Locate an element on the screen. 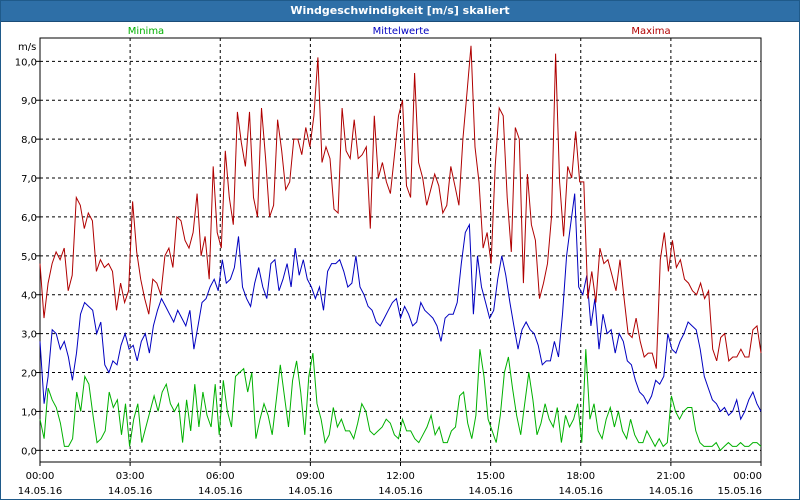 This screenshot has width=800, height=500. x-tick-date: 15.05.16 is located at coordinates (739, 491).